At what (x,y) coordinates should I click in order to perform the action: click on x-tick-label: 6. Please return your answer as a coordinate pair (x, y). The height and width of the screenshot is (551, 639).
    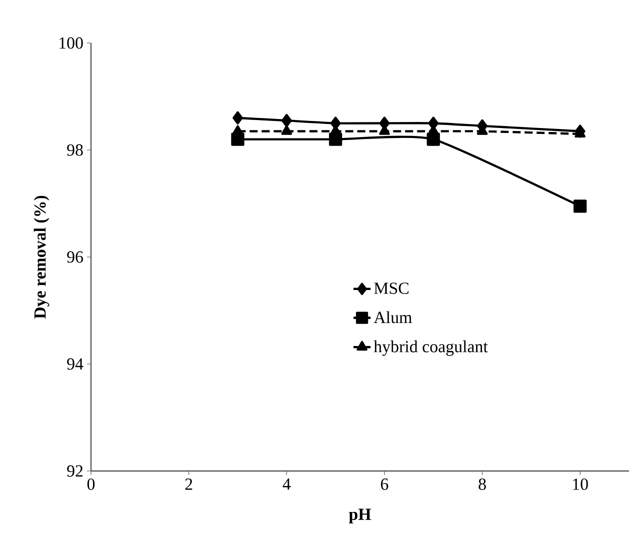
    Looking at the image, I should click on (384, 484).